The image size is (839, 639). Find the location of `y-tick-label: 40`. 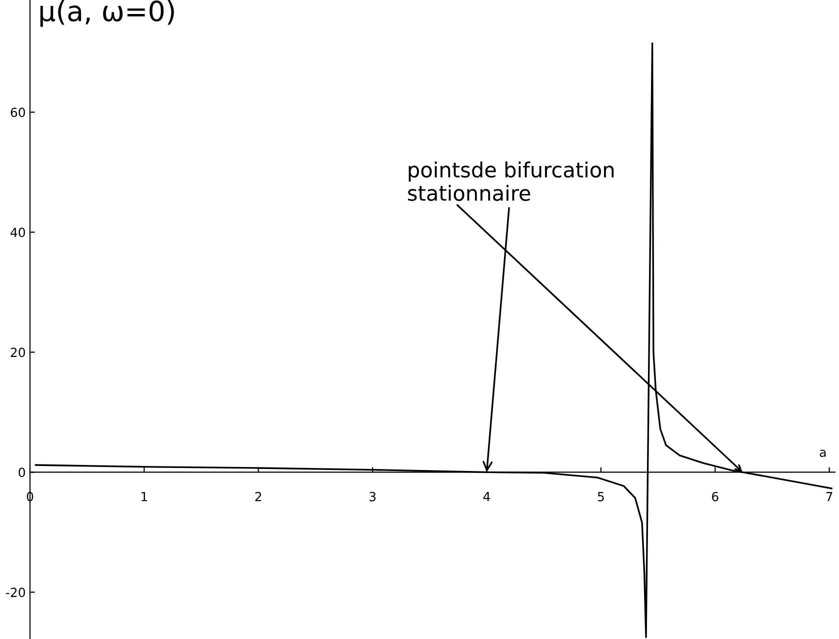

y-tick-label: 40 is located at coordinates (18, 233).